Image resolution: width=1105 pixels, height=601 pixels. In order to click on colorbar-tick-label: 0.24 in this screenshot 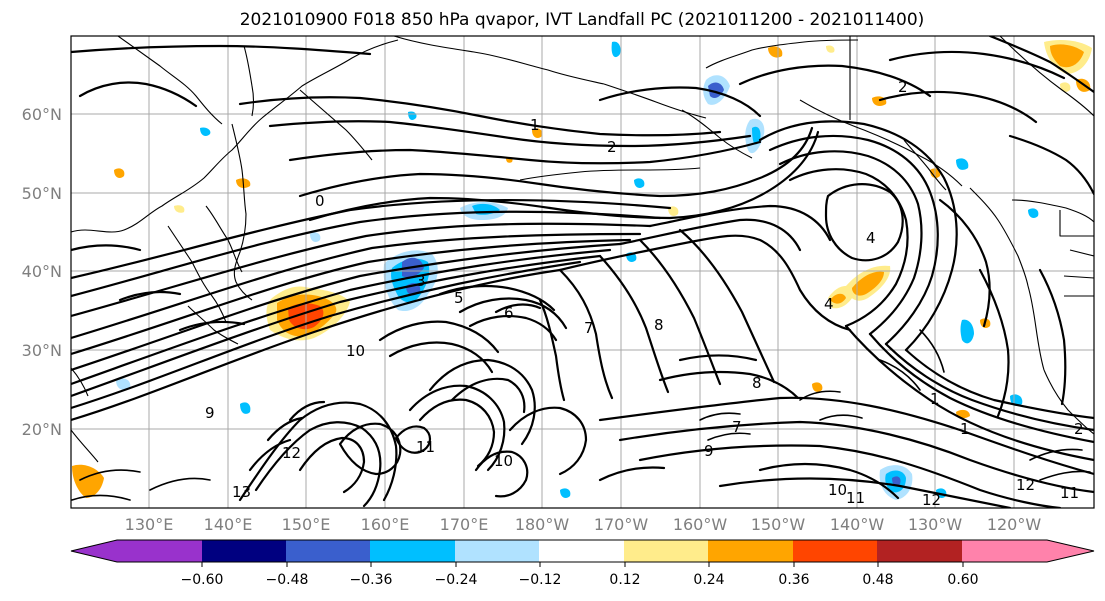, I will do `click(708, 580)`.